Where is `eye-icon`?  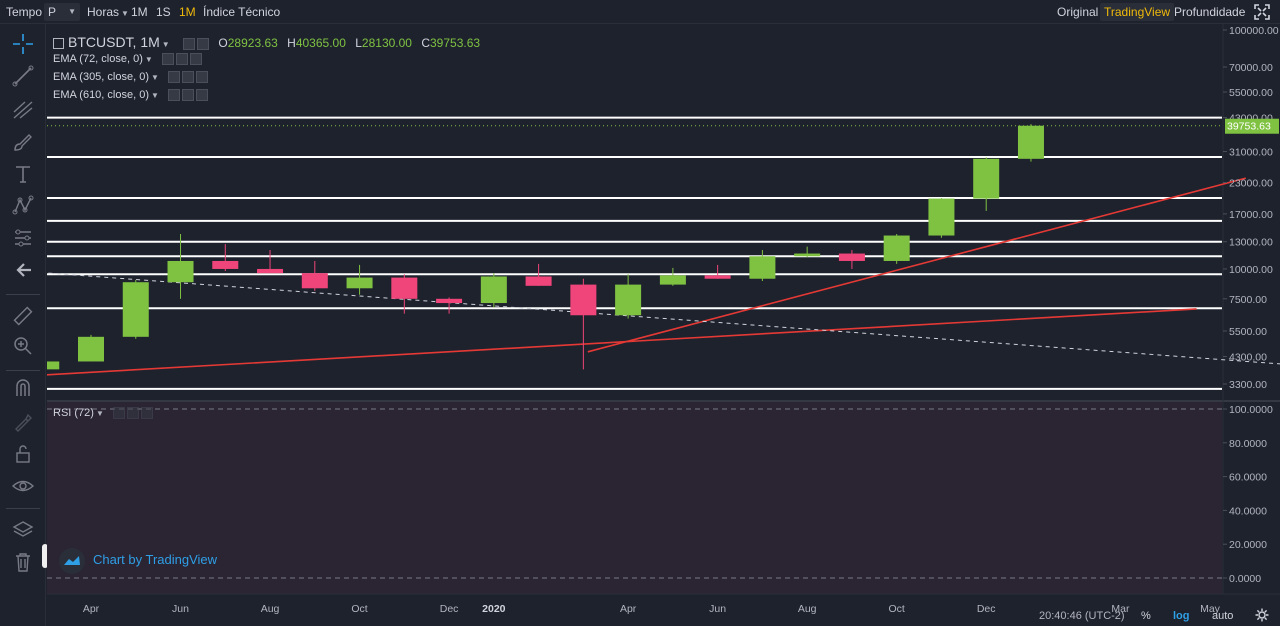
eye-icon is located at coordinates (23, 486).